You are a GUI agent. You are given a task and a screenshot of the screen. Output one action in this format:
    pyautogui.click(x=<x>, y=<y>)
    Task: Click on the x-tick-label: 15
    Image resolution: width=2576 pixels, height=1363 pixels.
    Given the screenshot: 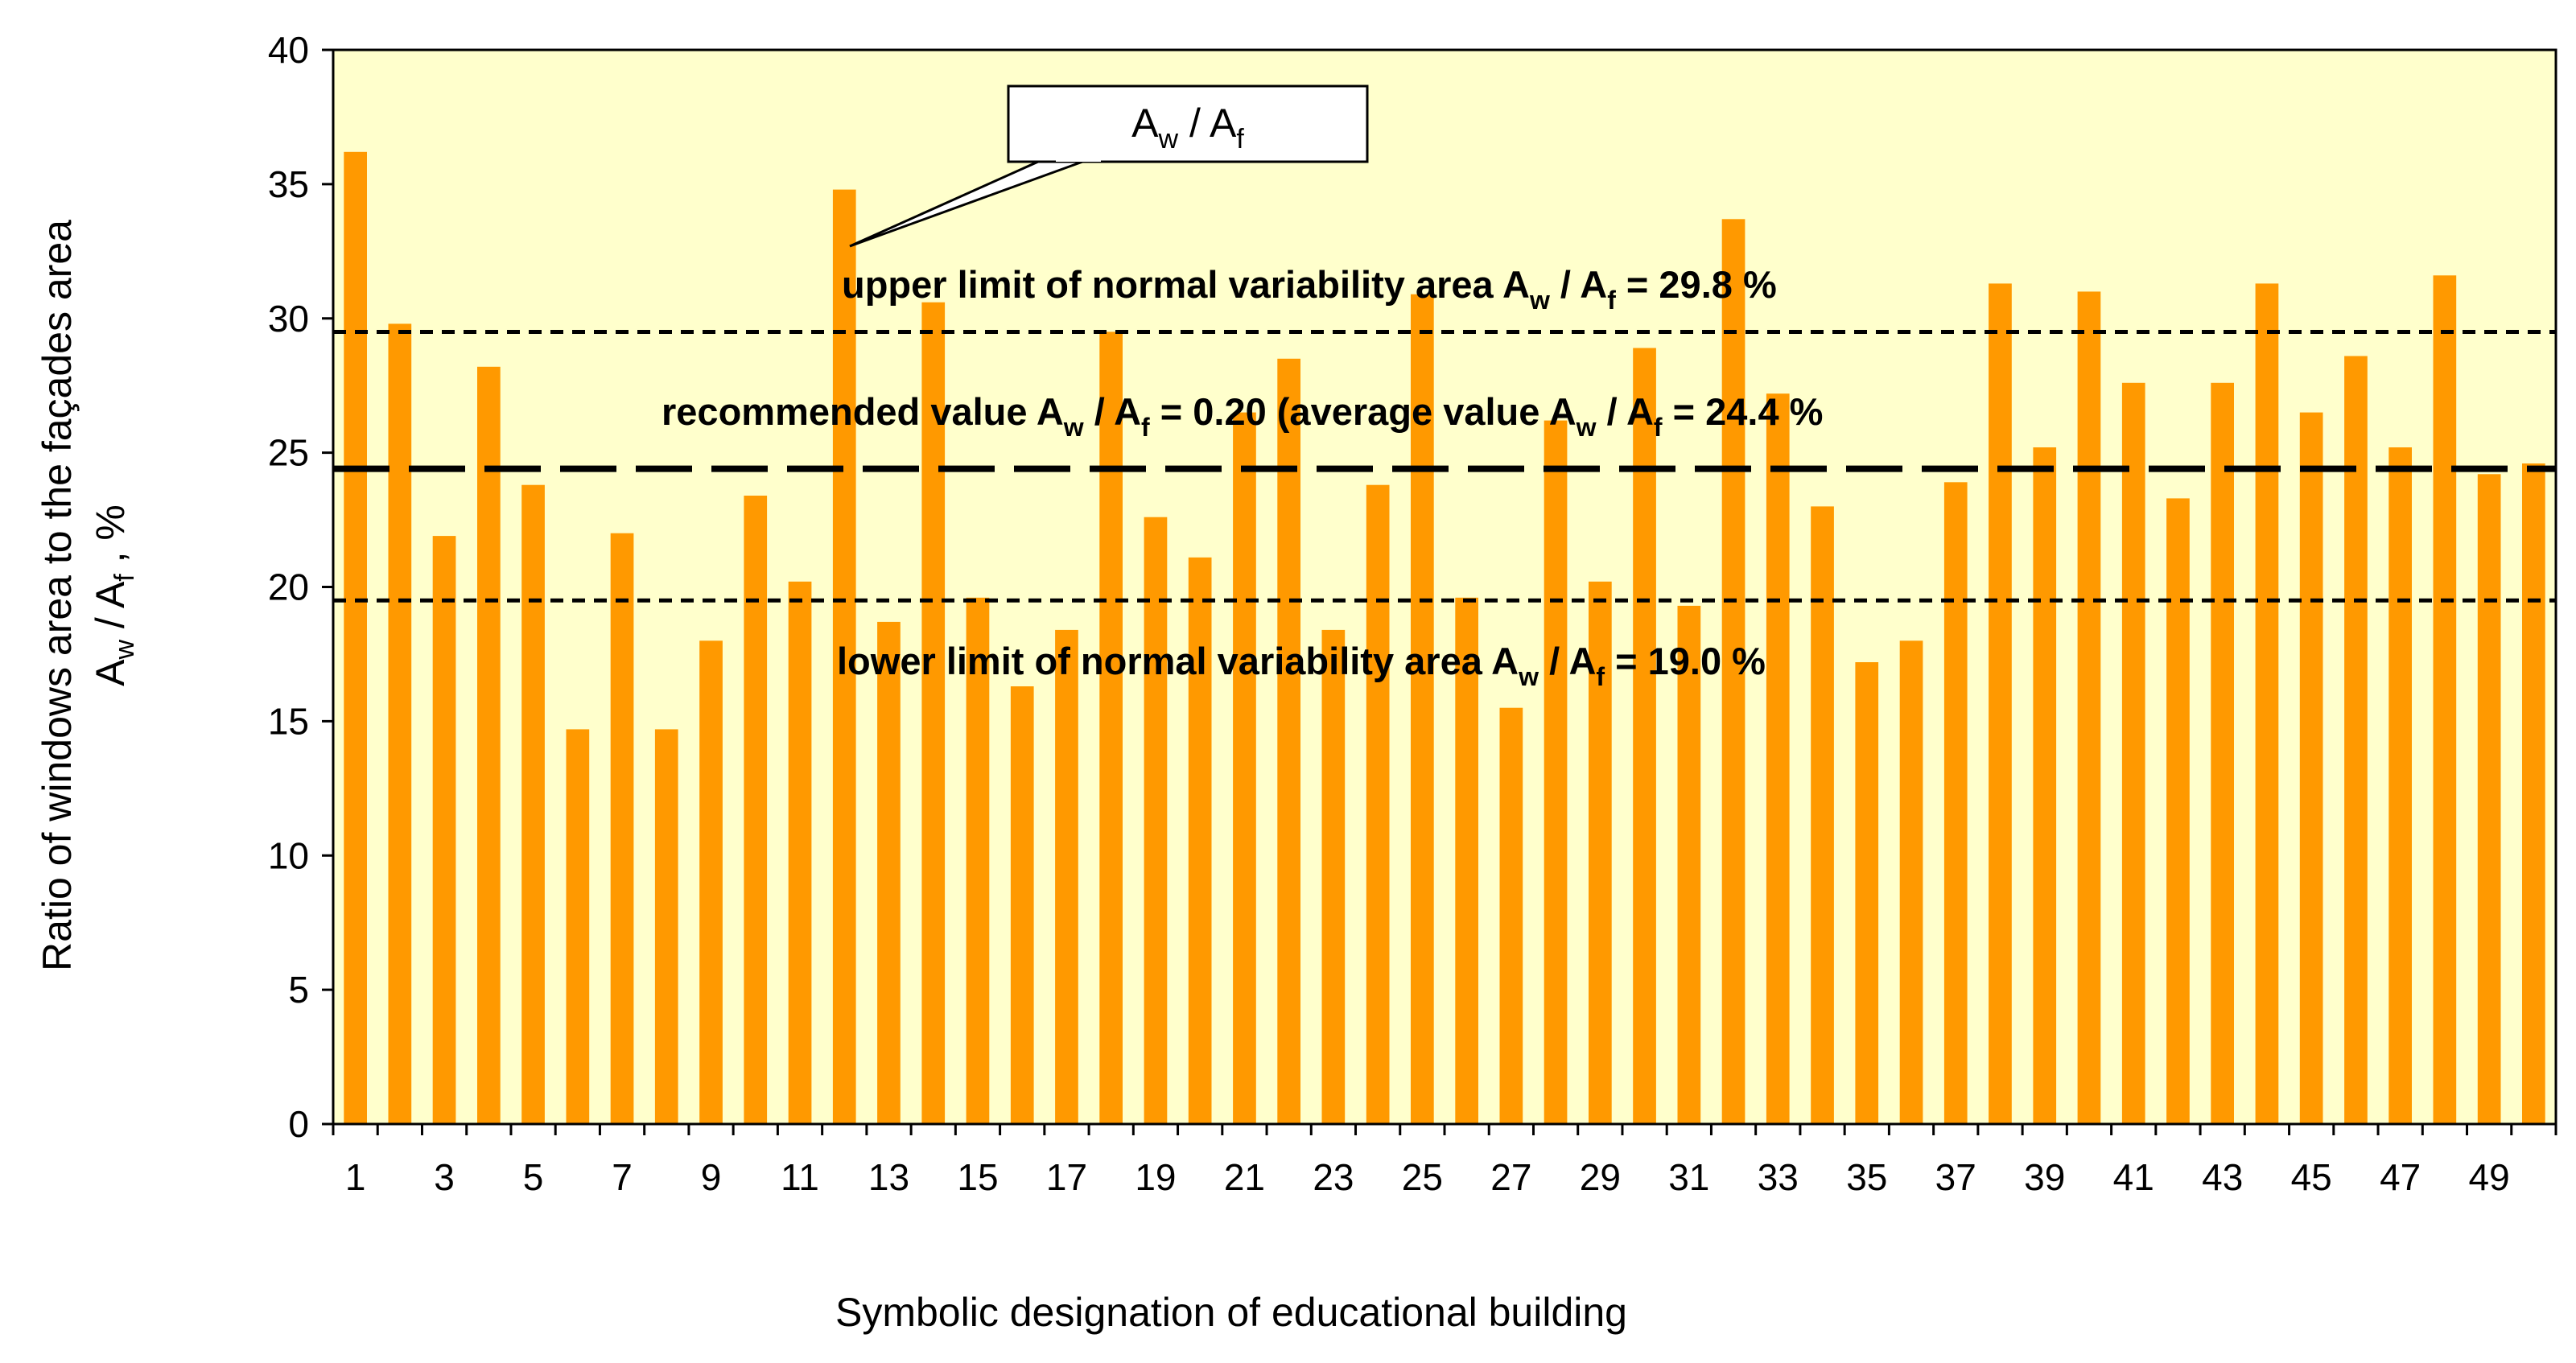 What is the action you would take?
    pyautogui.click(x=977, y=1177)
    